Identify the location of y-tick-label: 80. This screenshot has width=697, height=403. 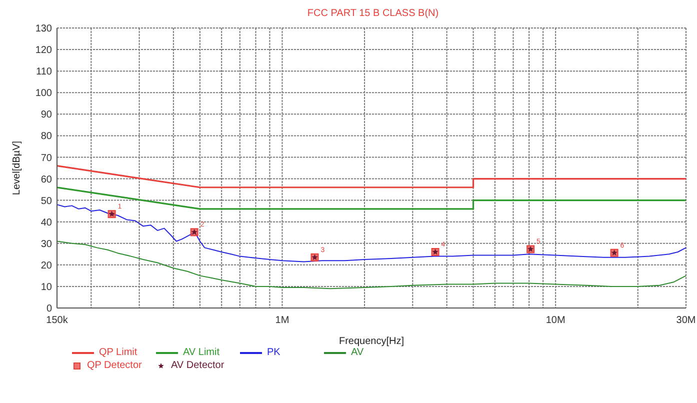
(46, 136).